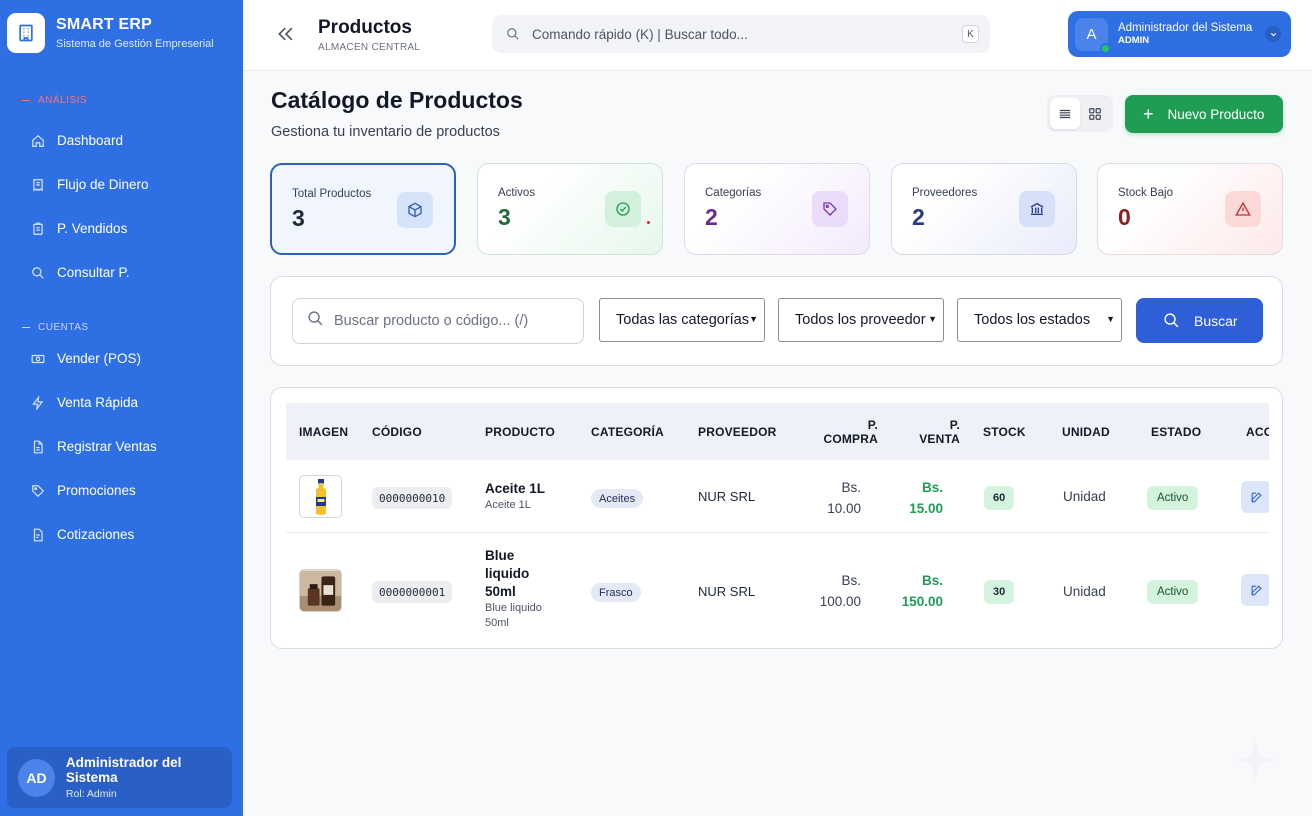  I want to click on chevron-down-icon, so click(1273, 34).